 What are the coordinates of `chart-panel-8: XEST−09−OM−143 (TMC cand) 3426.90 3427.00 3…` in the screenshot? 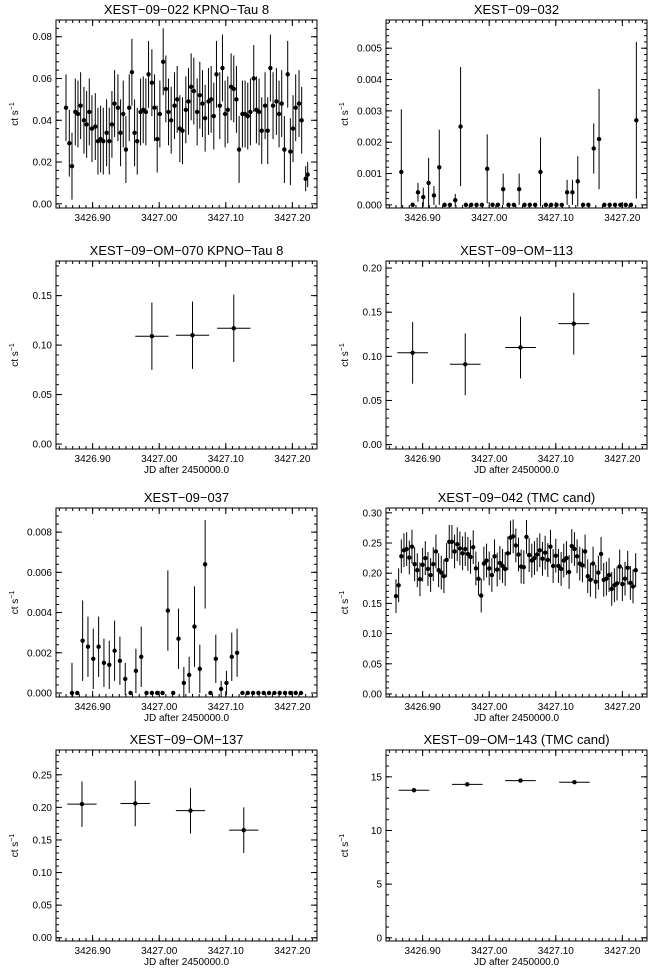 It's located at (493, 850).